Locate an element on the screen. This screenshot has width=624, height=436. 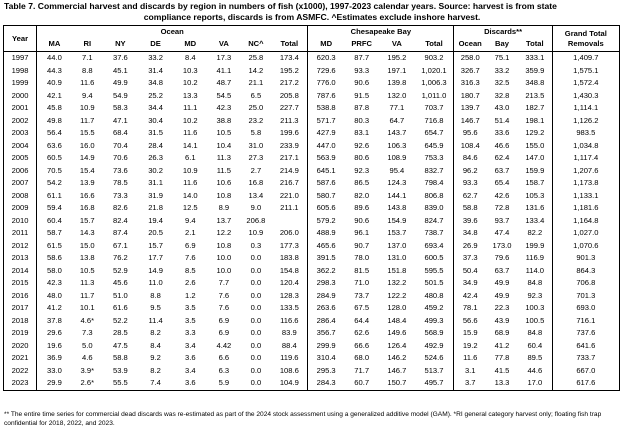
table-cell: 62.7 is located at coordinates (470, 195).